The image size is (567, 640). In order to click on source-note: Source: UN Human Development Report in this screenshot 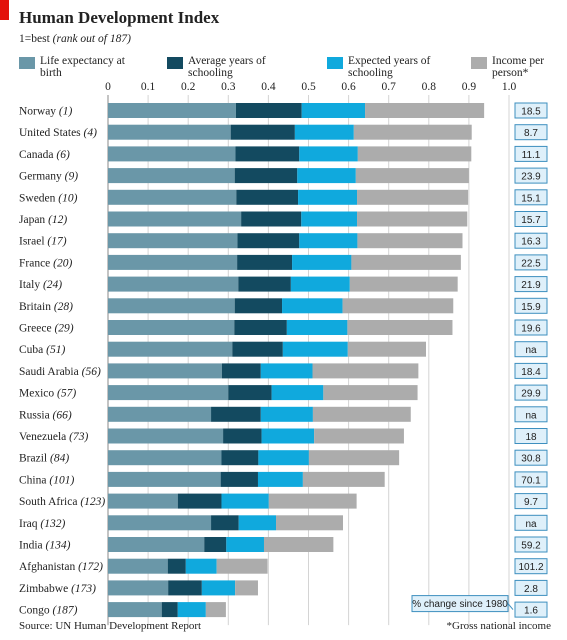, I will do `click(110, 626)`.